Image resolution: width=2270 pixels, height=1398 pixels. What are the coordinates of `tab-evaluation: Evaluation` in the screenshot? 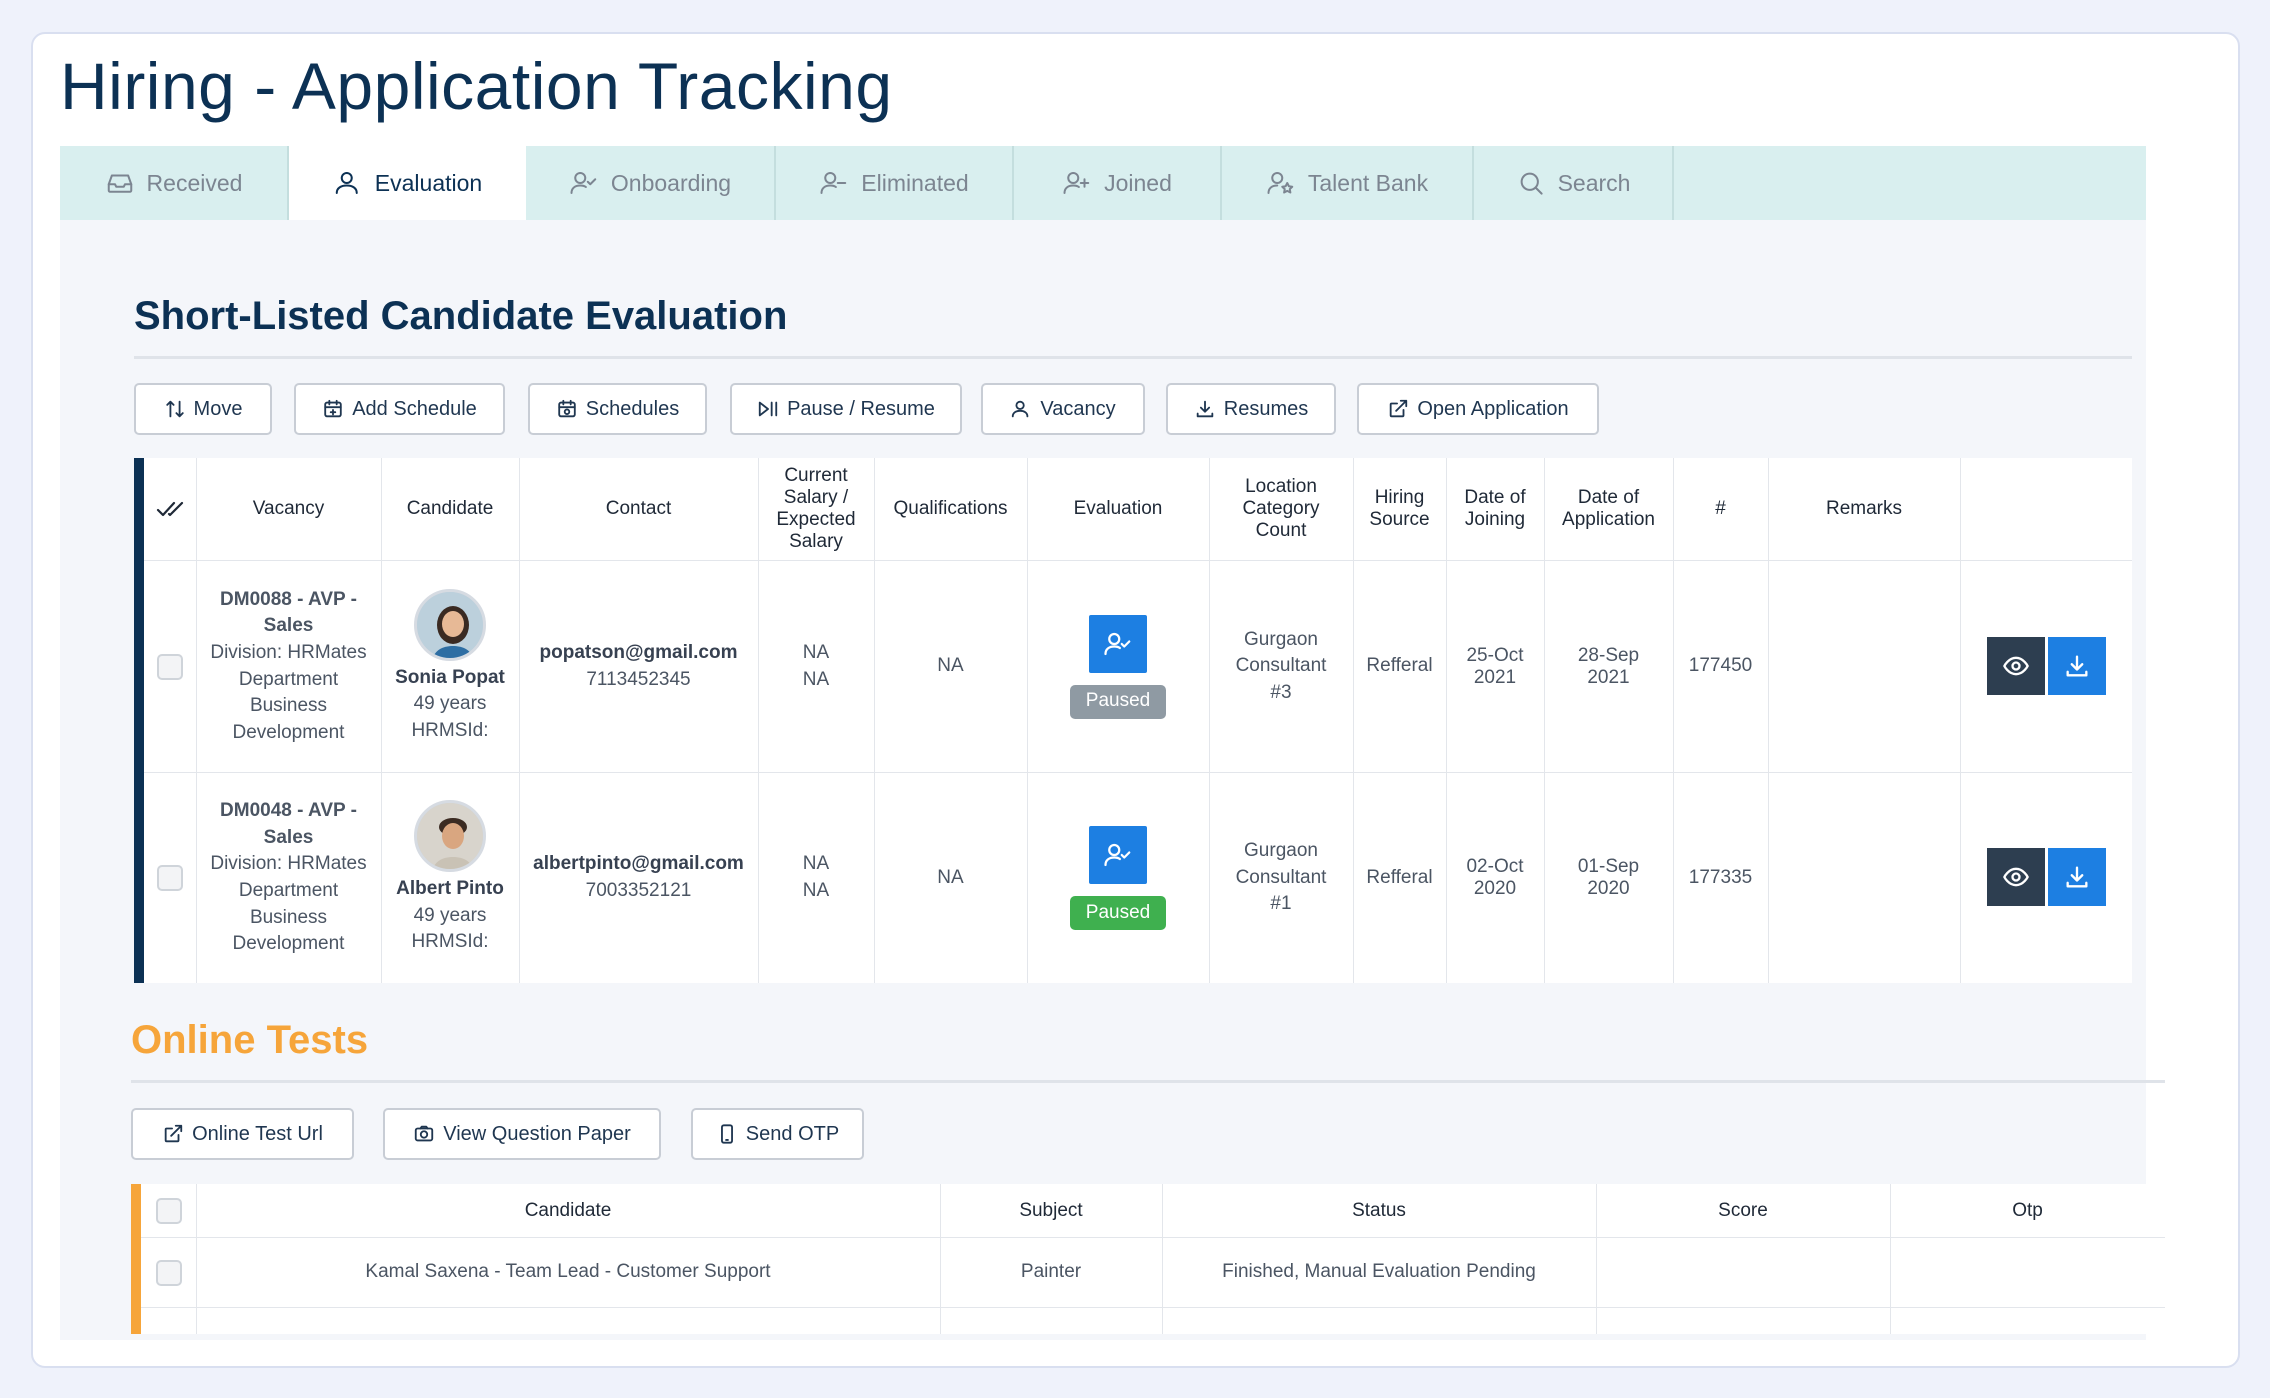 It's located at (407, 183).